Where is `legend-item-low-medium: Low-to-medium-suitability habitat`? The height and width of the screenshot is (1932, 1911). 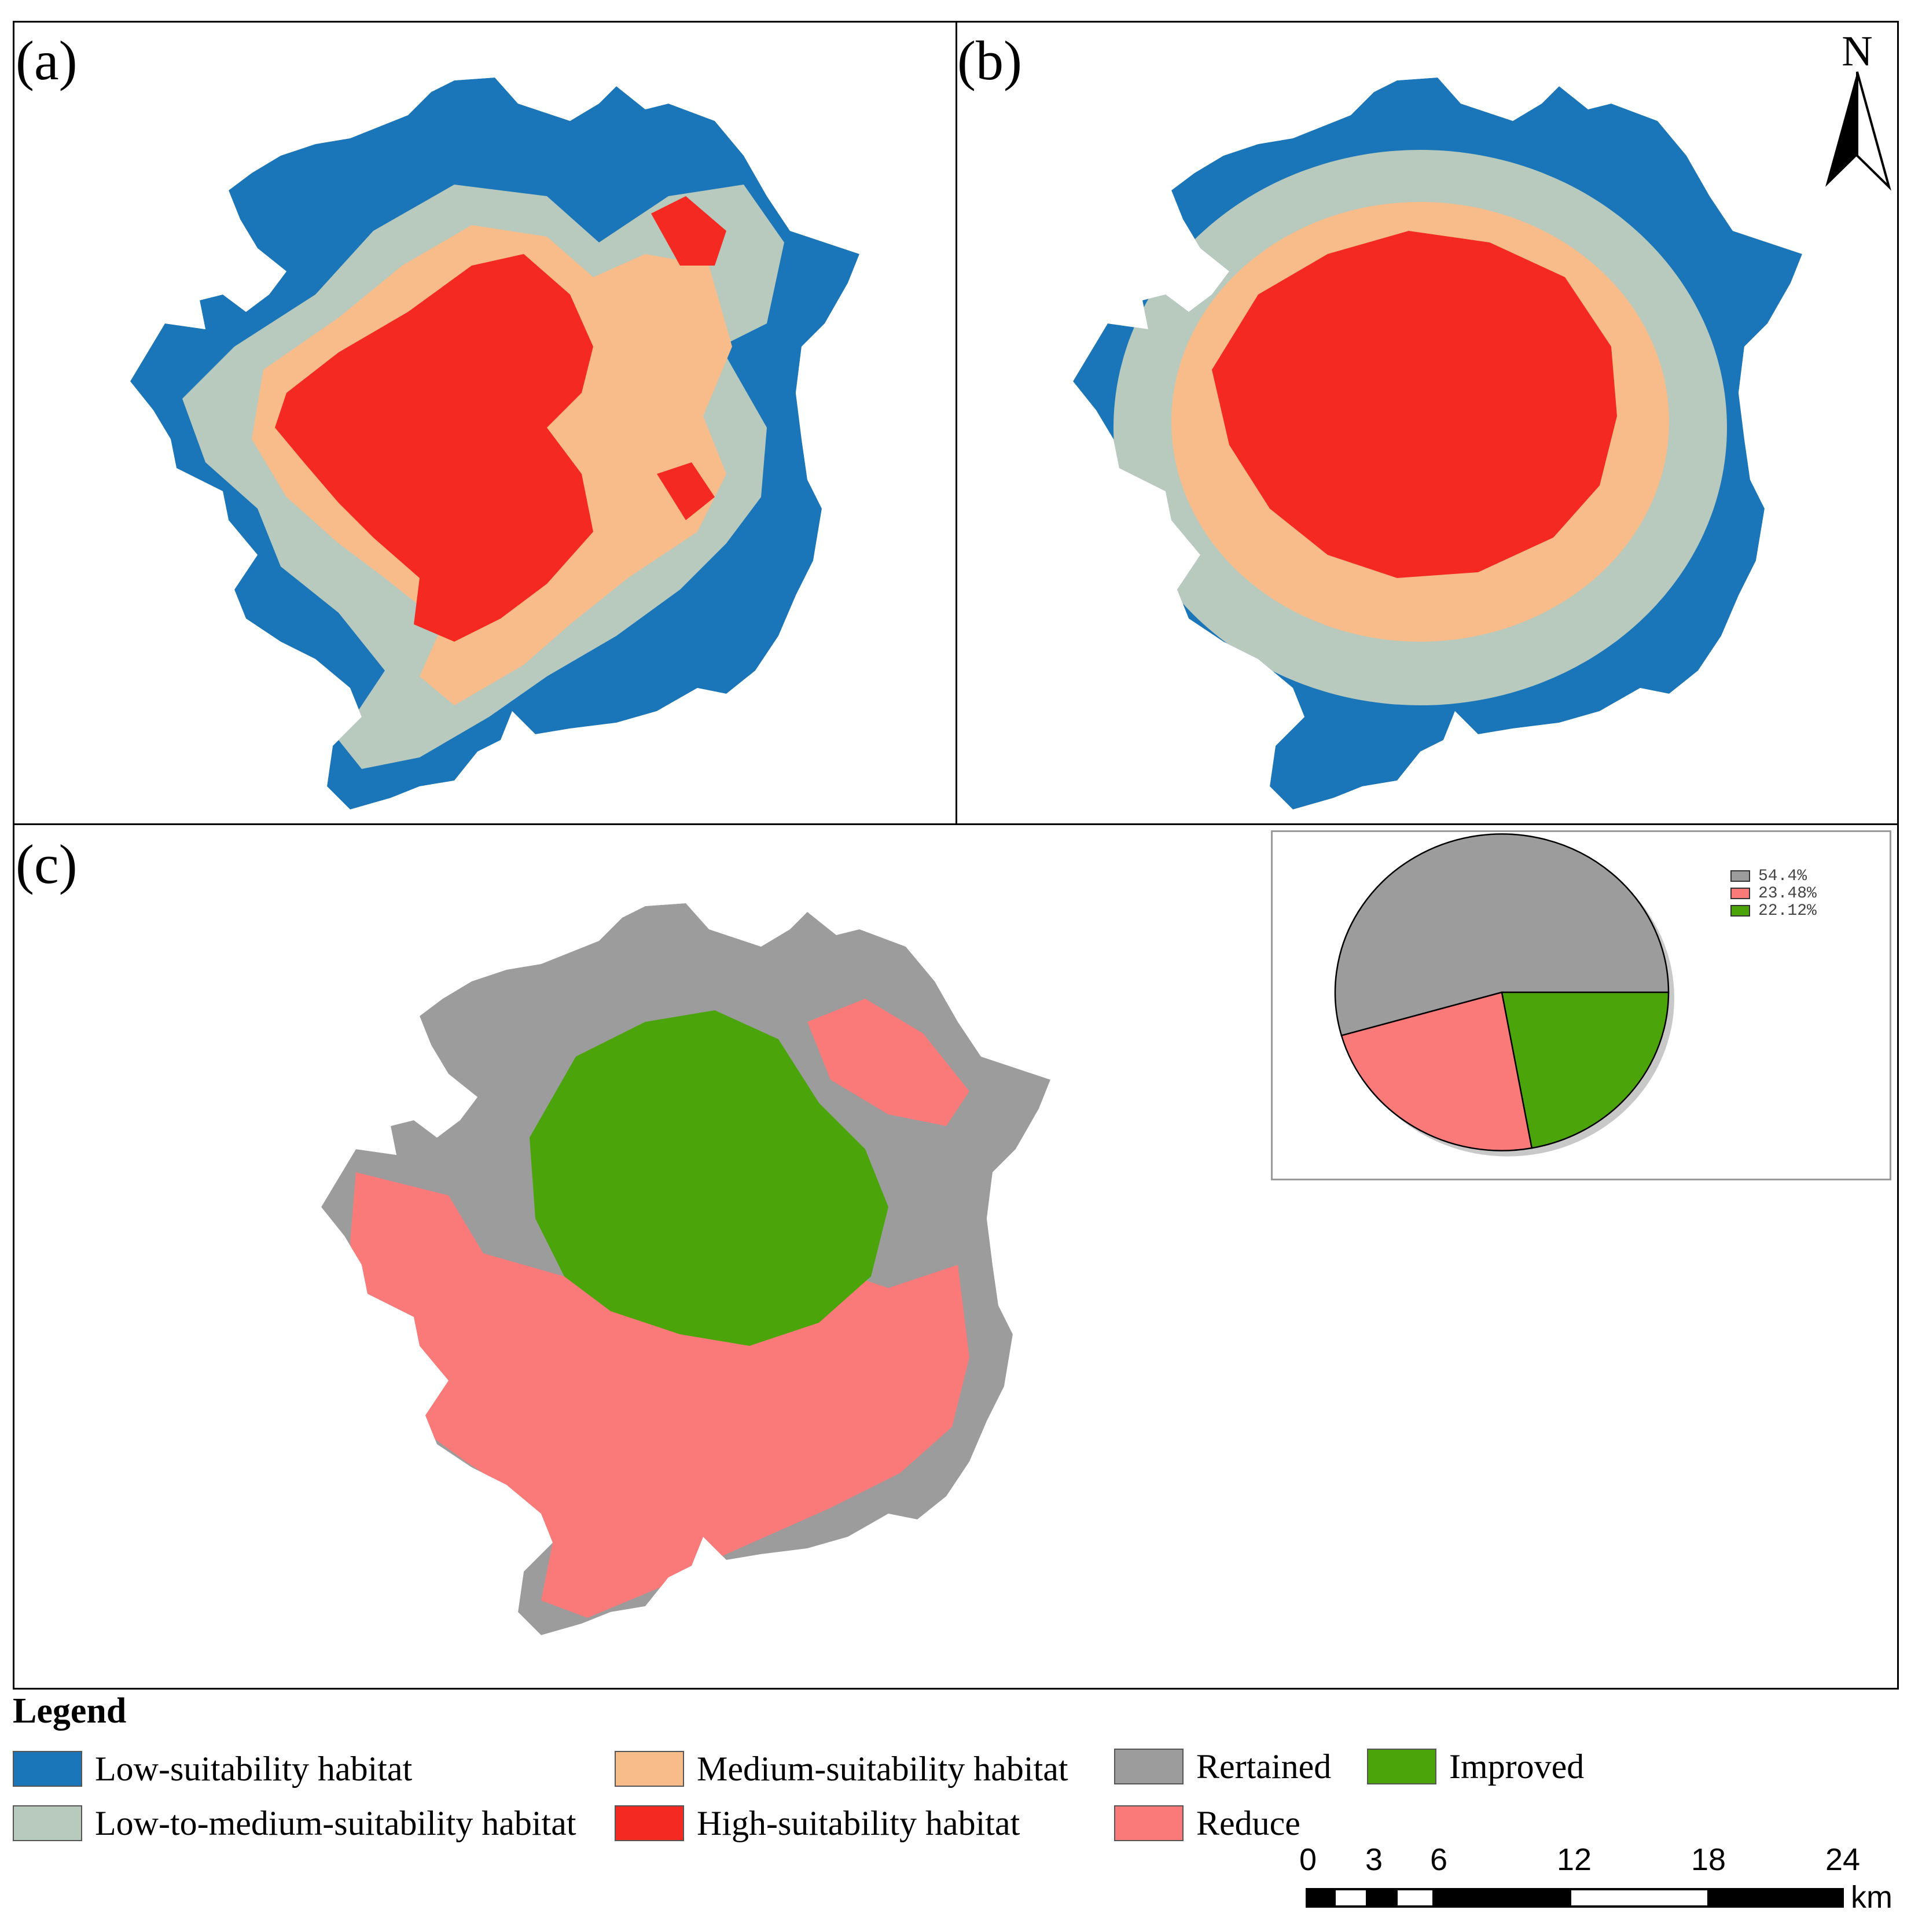
legend-item-low-medium: Low-to-medium-suitability habitat is located at coordinates (294, 1823).